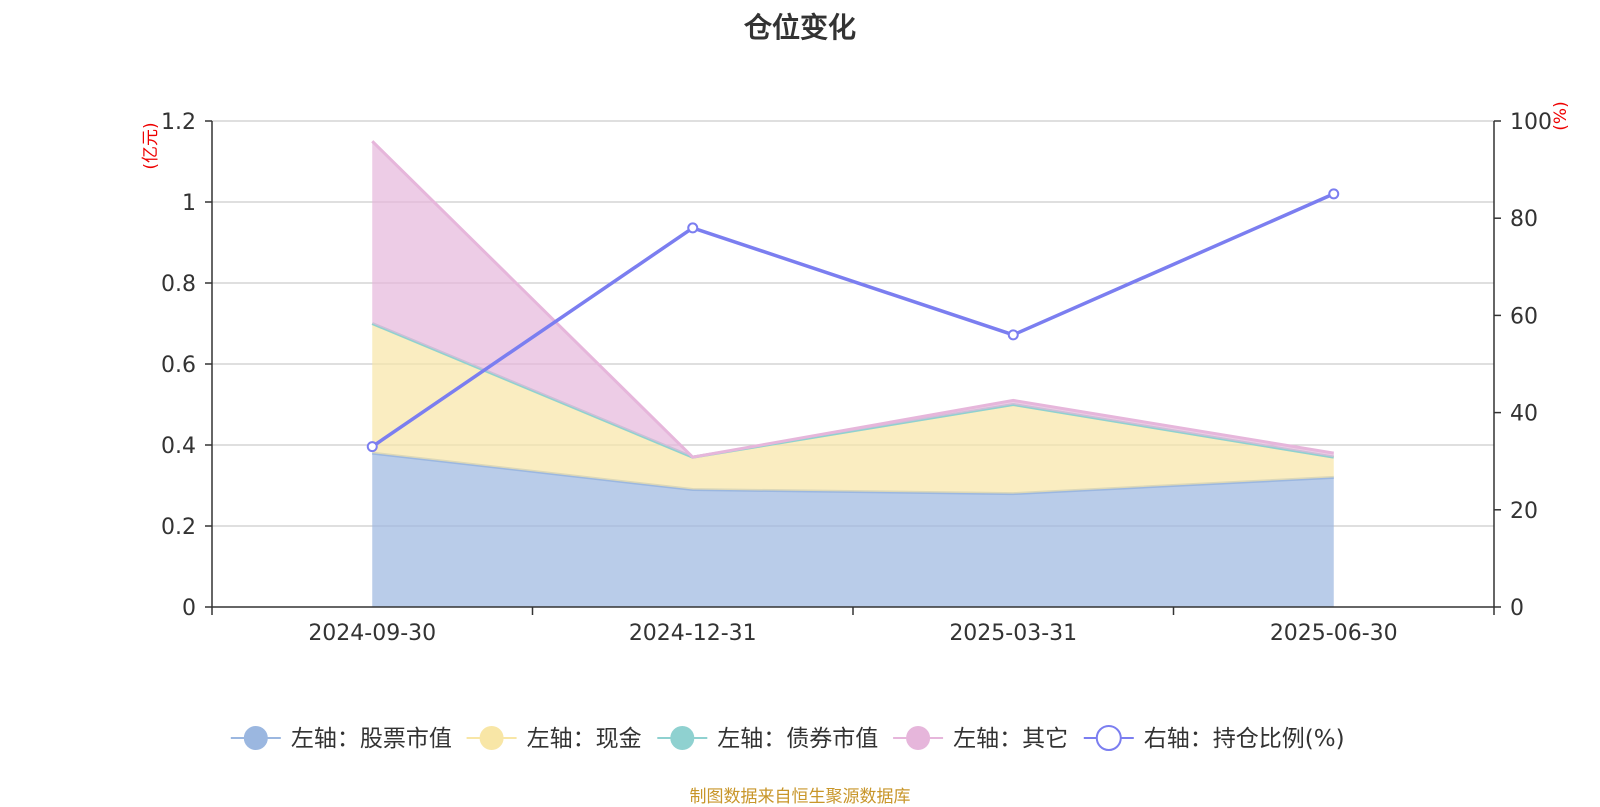 The height and width of the screenshot is (807, 1600). Describe the element at coordinates (1524, 219) in the screenshot. I see `right-tick-label: 80` at that location.